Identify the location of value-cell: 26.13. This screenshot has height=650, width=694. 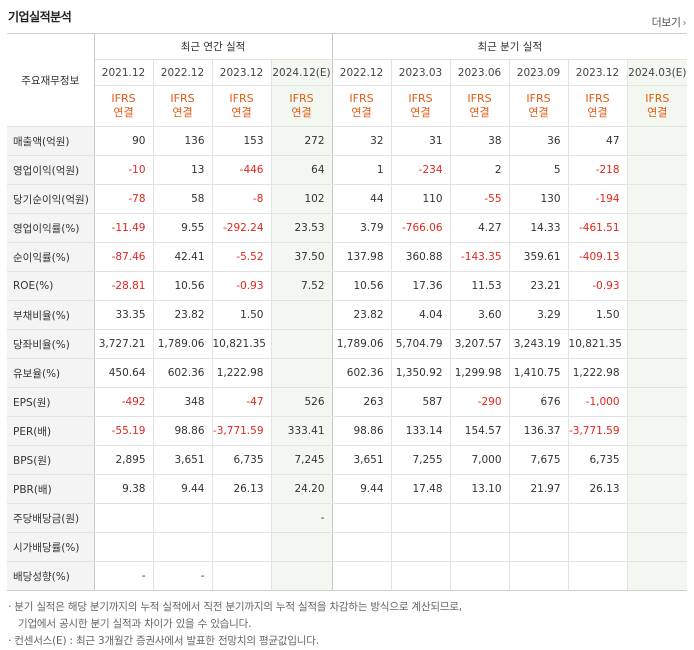
(242, 489).